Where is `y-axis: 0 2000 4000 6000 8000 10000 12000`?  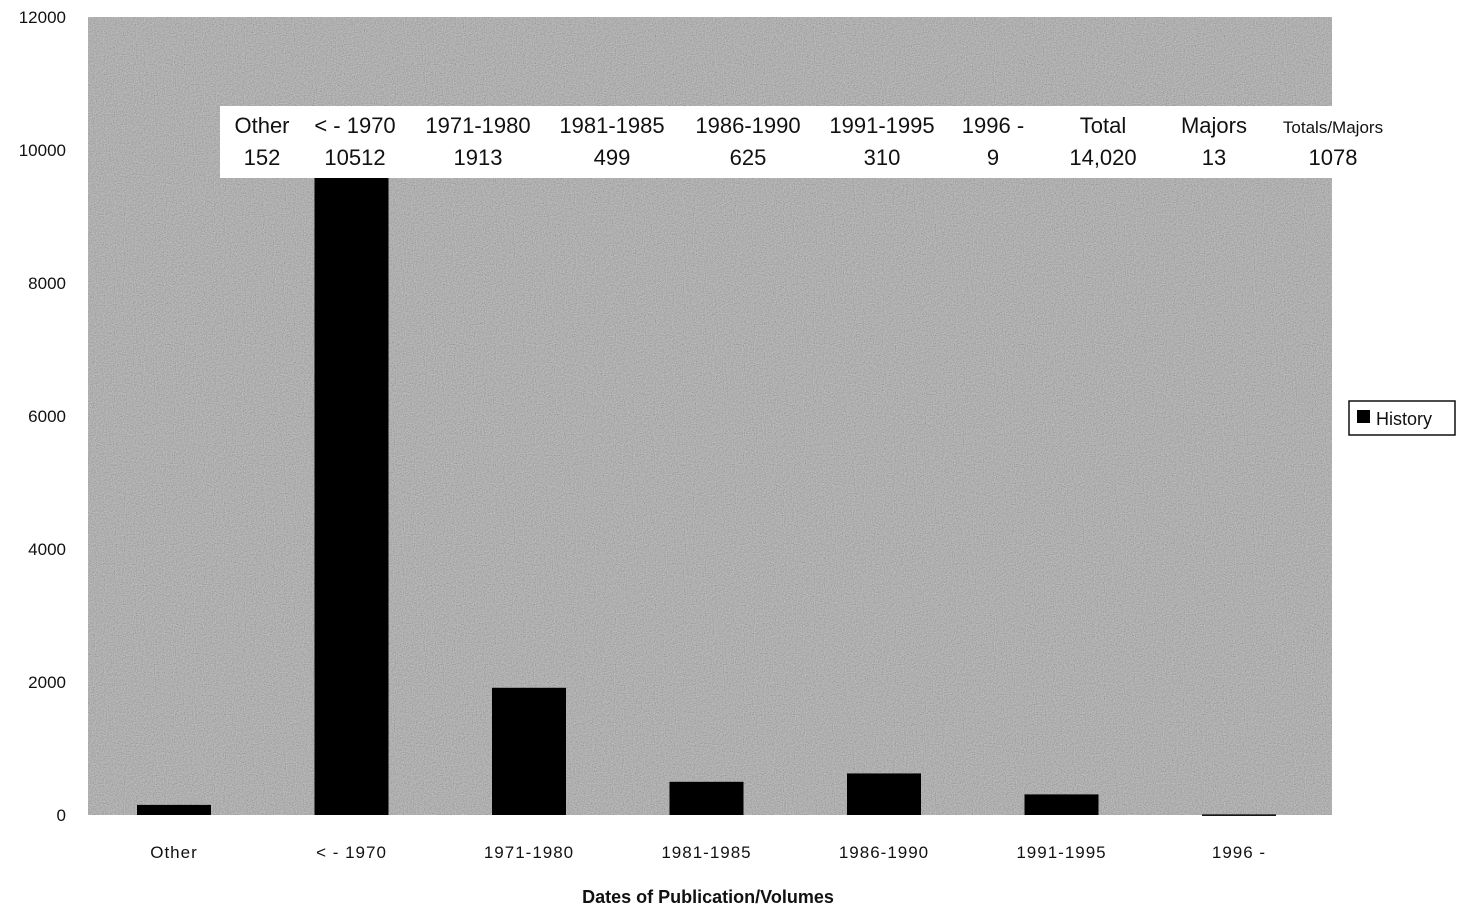
y-axis: 0 2000 4000 6000 8000 10000 12000 is located at coordinates (42, 416).